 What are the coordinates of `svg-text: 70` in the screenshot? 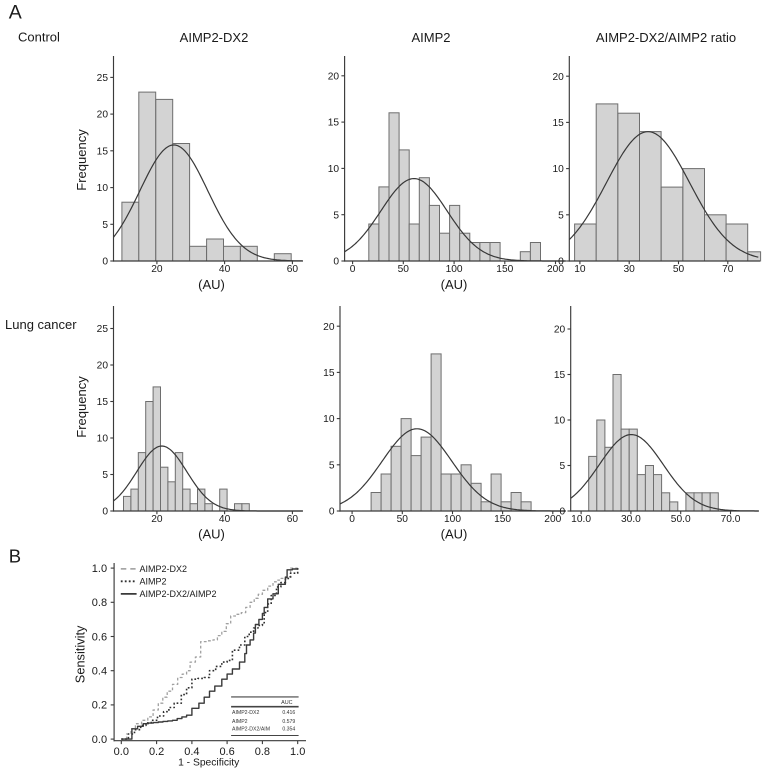 It's located at (728, 269).